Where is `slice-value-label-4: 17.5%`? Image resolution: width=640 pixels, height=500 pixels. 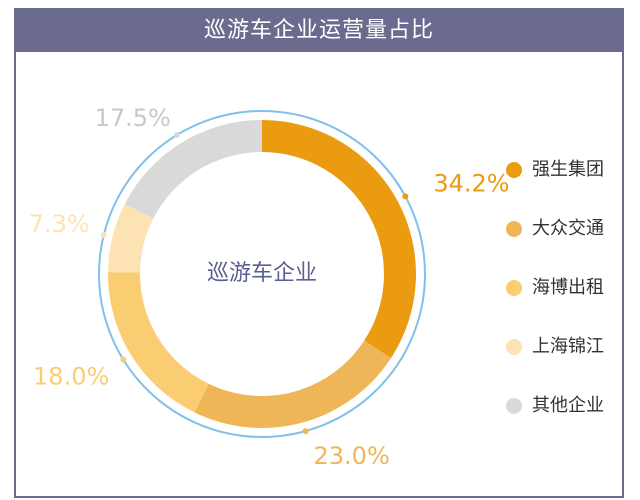
slice-value-label-4: 17.5% is located at coordinates (133, 118).